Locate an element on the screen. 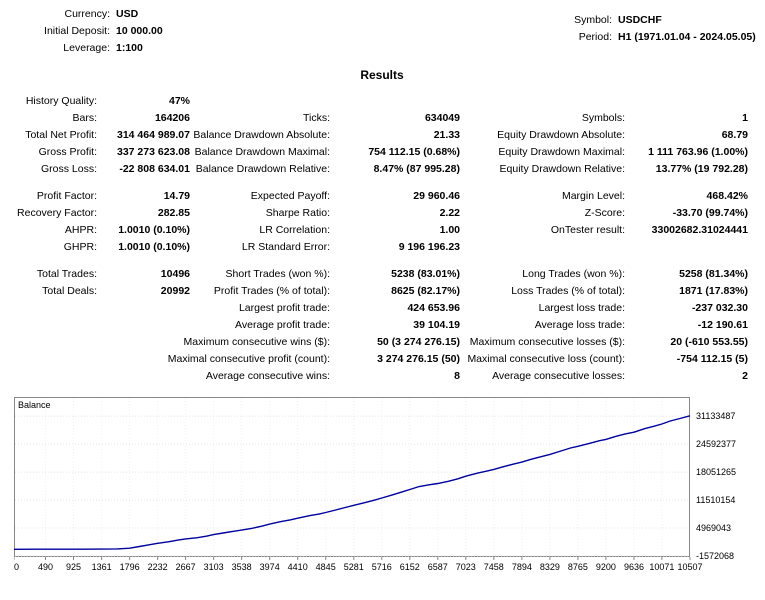 The image size is (765, 600). period-value: H1 (1971.01.04 - 2024.05.05) is located at coordinates (687, 36).